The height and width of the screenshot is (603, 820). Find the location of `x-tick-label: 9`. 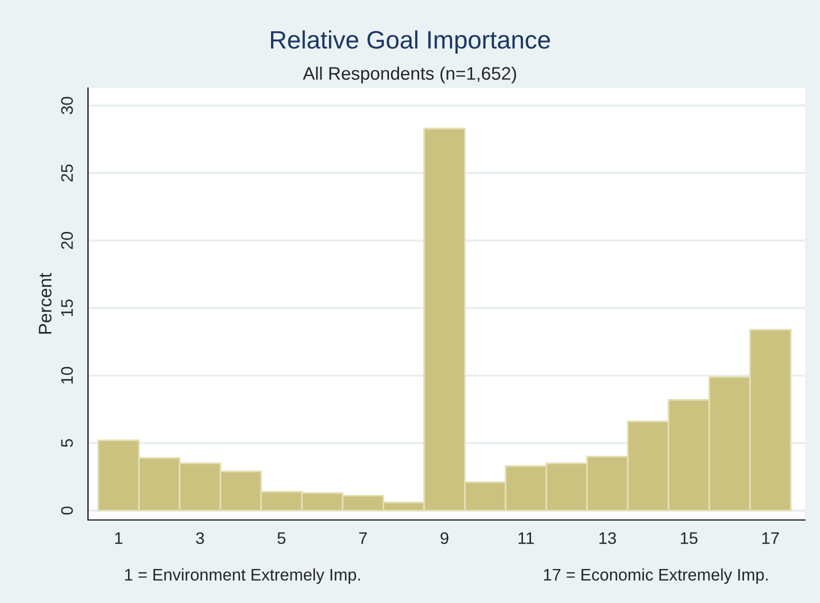

x-tick-label: 9 is located at coordinates (444, 538).